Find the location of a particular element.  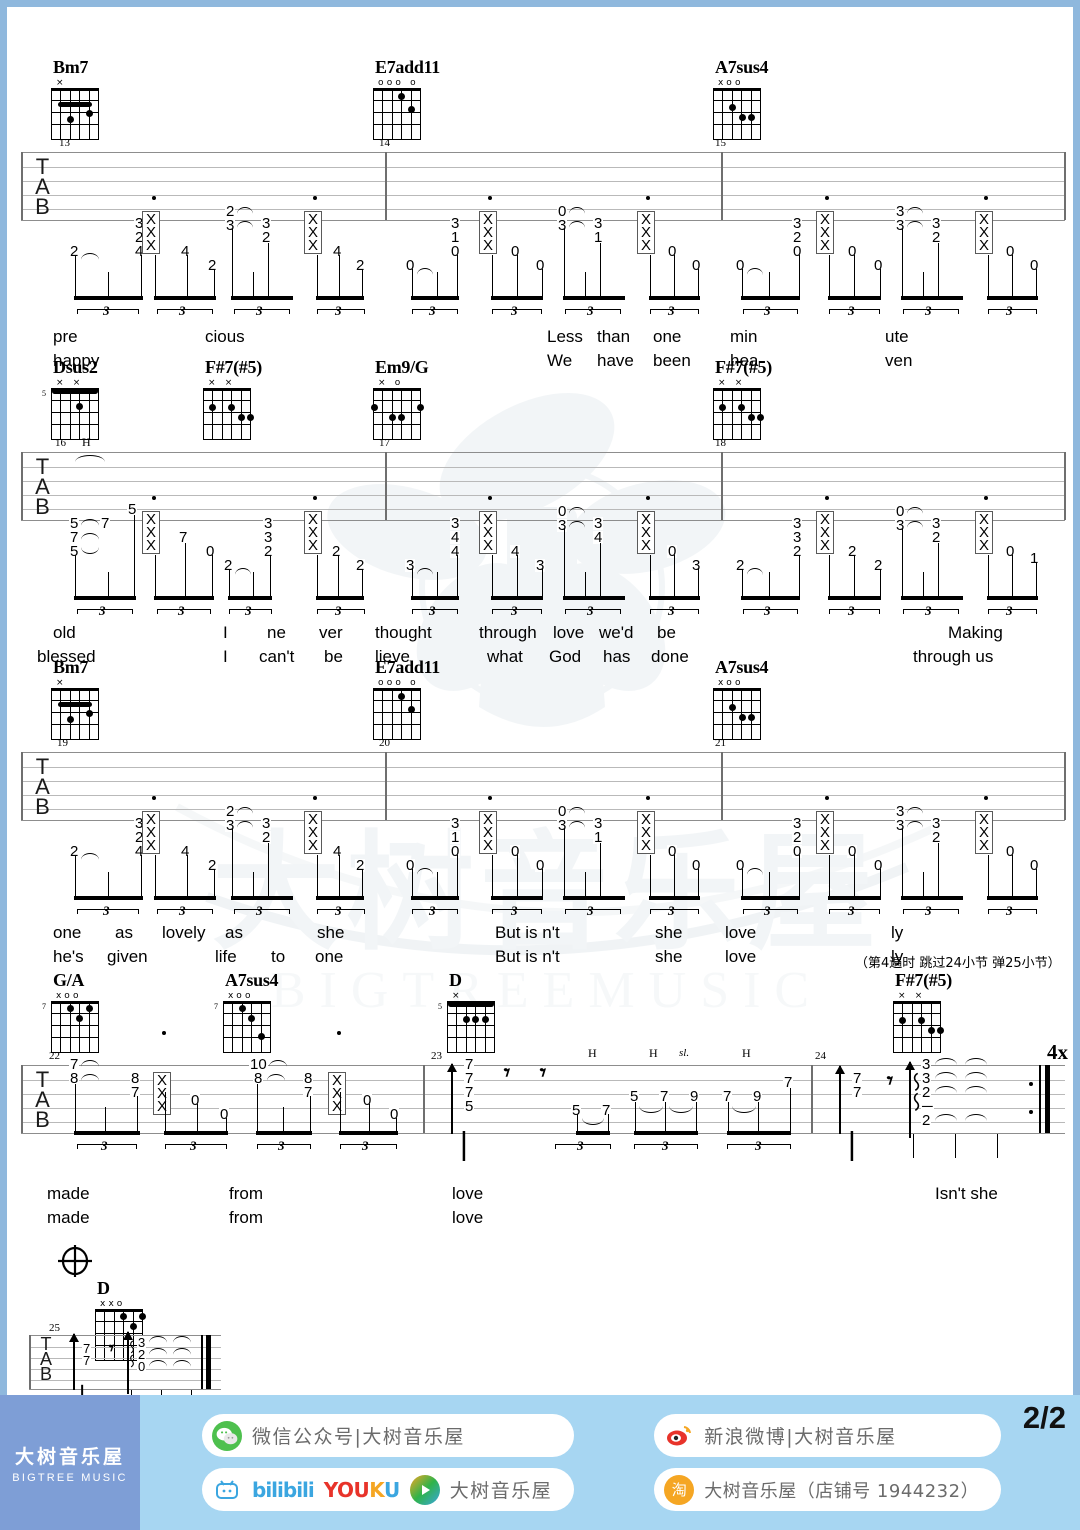

page-number: 2/2 is located at coordinates (1044, 1417).